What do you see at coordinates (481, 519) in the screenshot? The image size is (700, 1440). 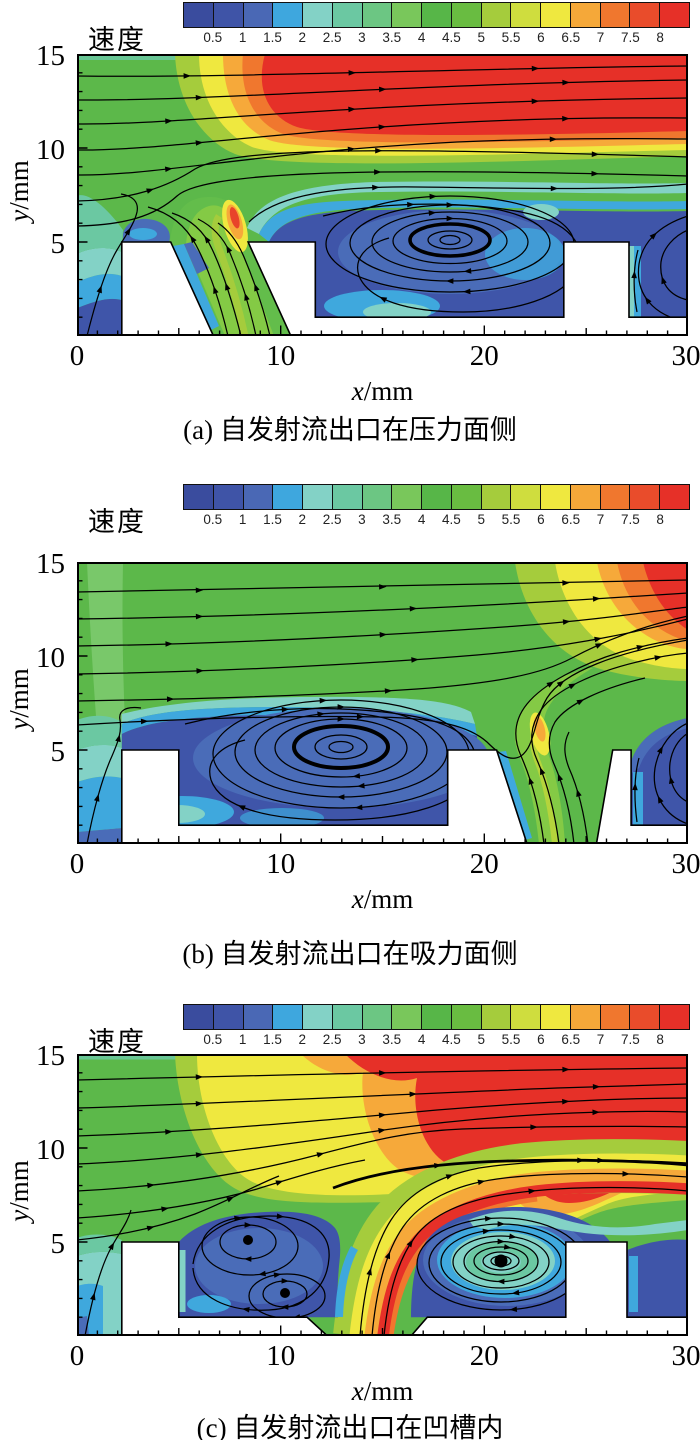 I see `colorbar-tick-label: 5` at bounding box center [481, 519].